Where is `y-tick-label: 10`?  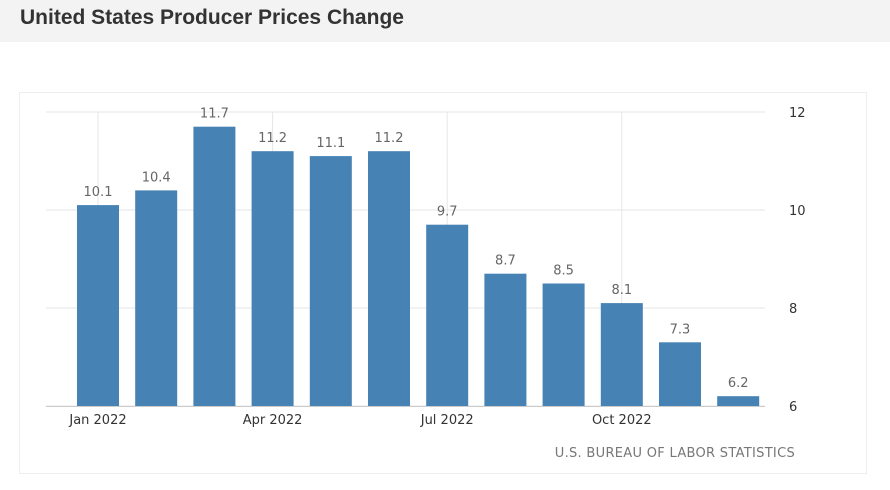 y-tick-label: 10 is located at coordinates (797, 211).